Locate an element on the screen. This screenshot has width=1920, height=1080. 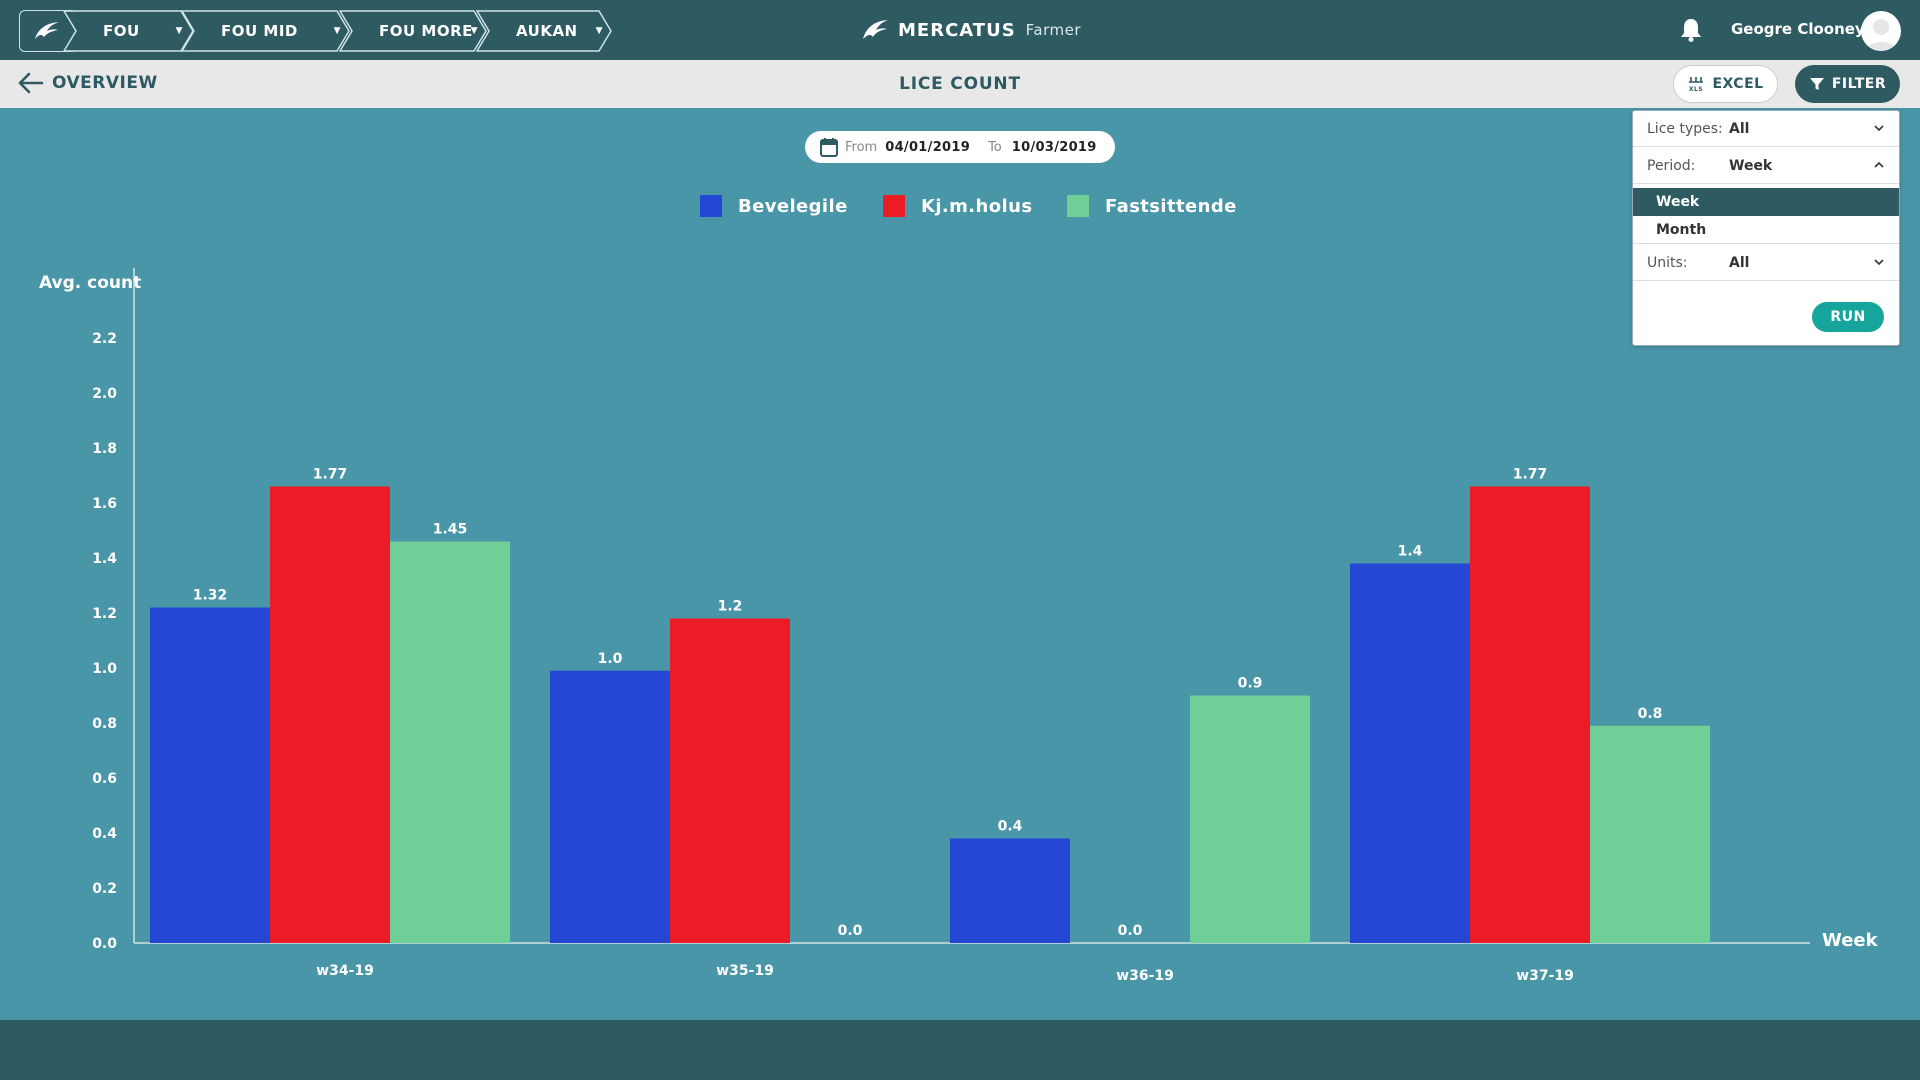
units-select: Units: All is located at coordinates (1766, 263).